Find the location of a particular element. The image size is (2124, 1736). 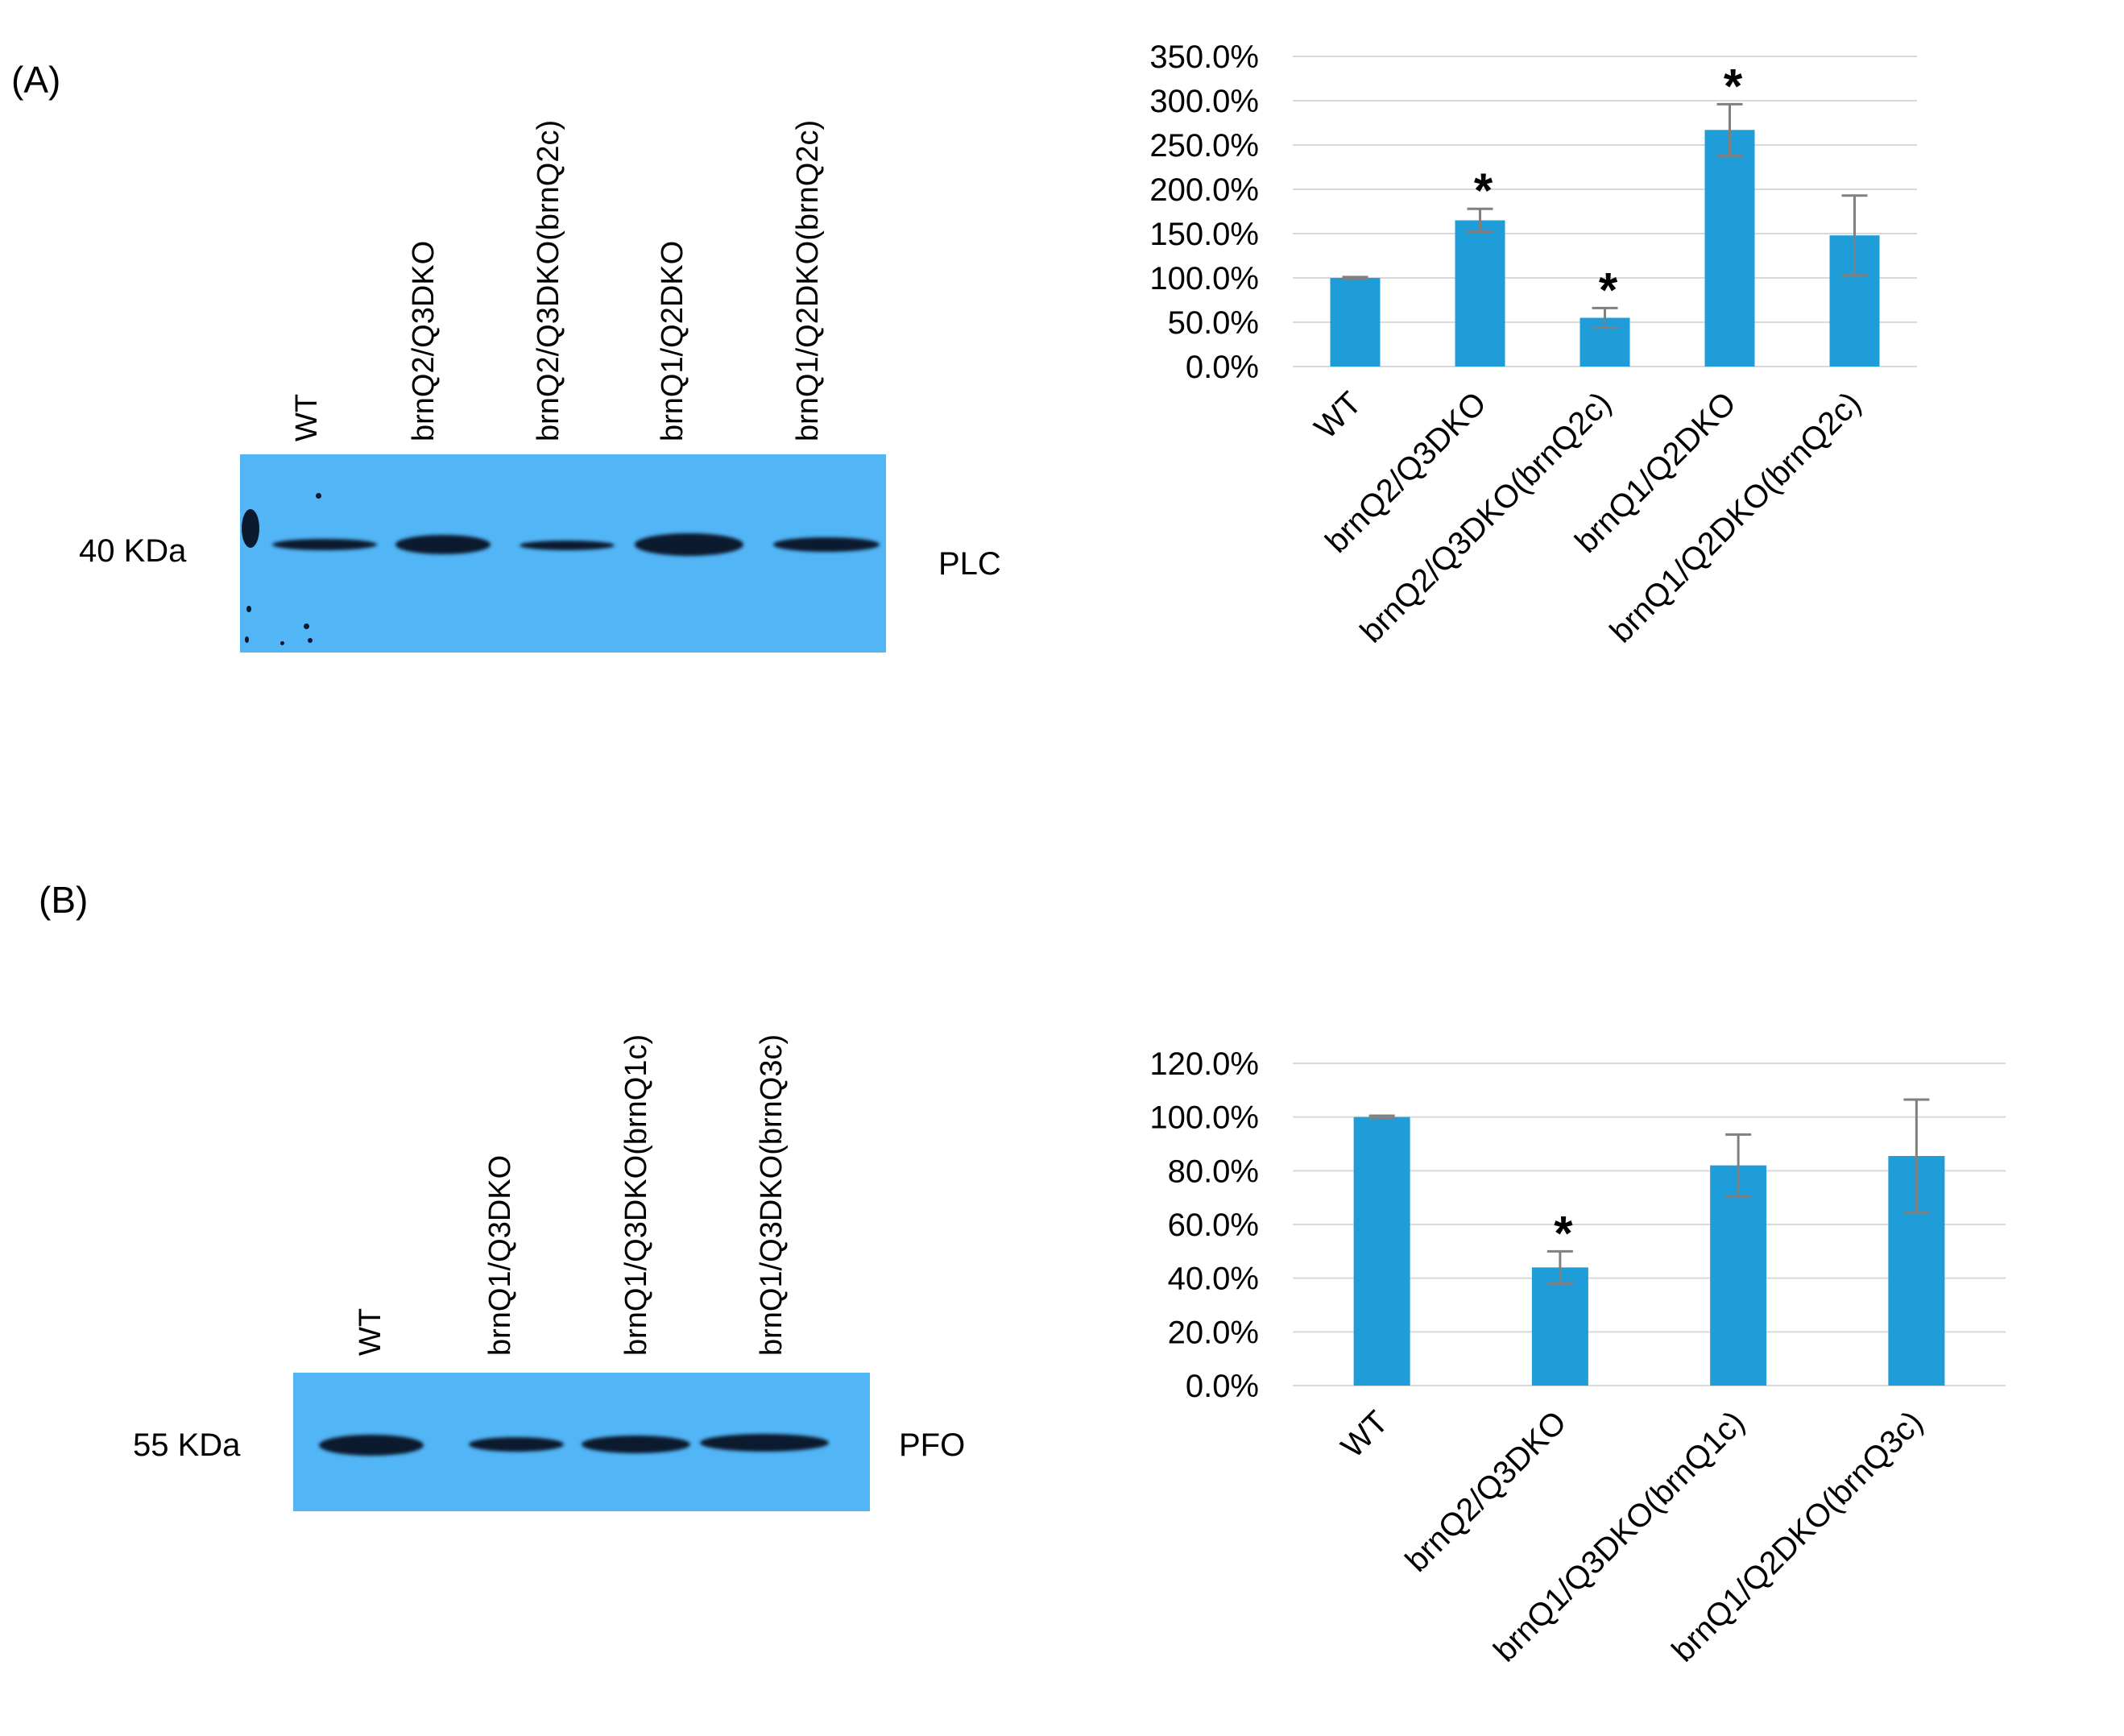

blot-protein-label-b: PFO is located at coordinates (933, 1445).